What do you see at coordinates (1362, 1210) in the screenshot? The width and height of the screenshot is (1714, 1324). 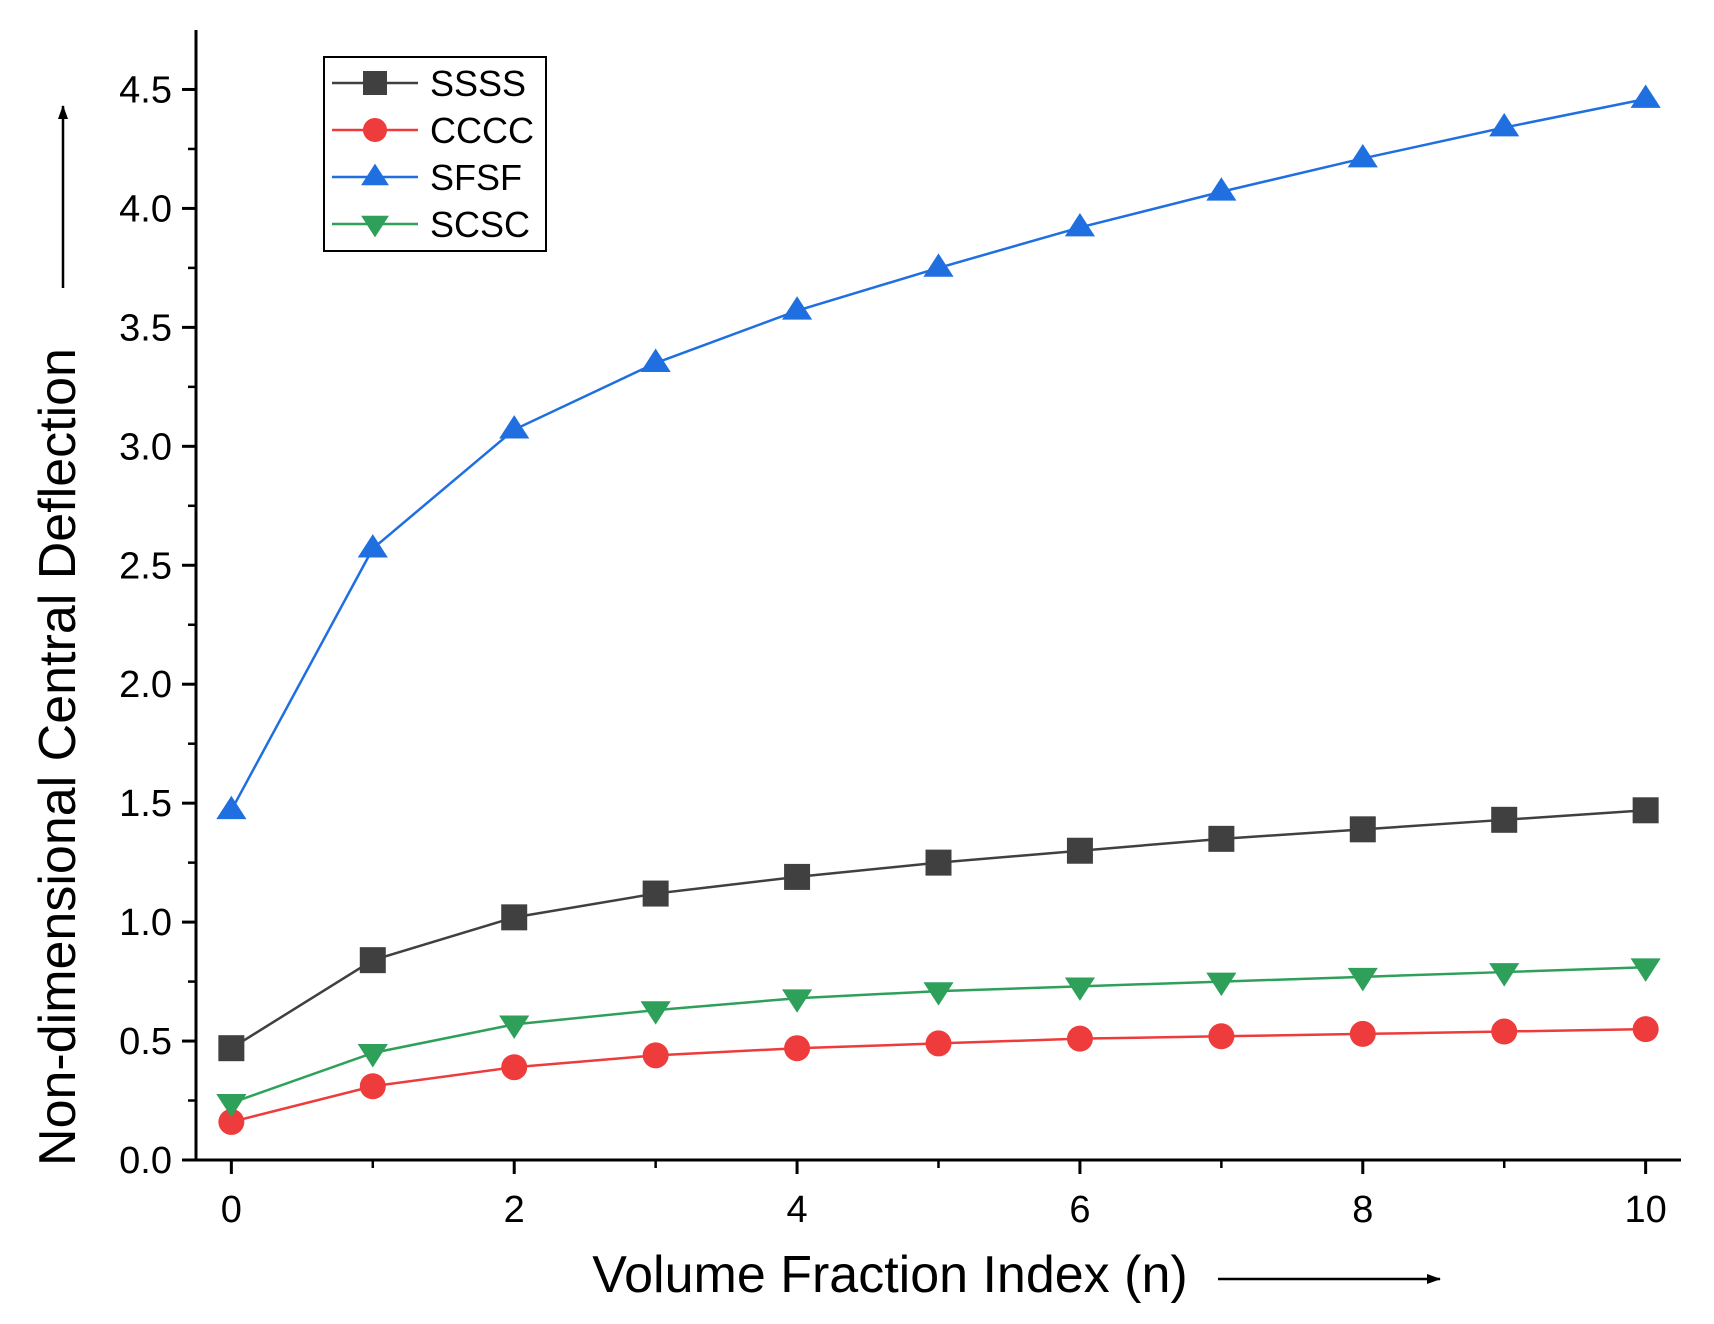 I see `x-tick-label: 8` at bounding box center [1362, 1210].